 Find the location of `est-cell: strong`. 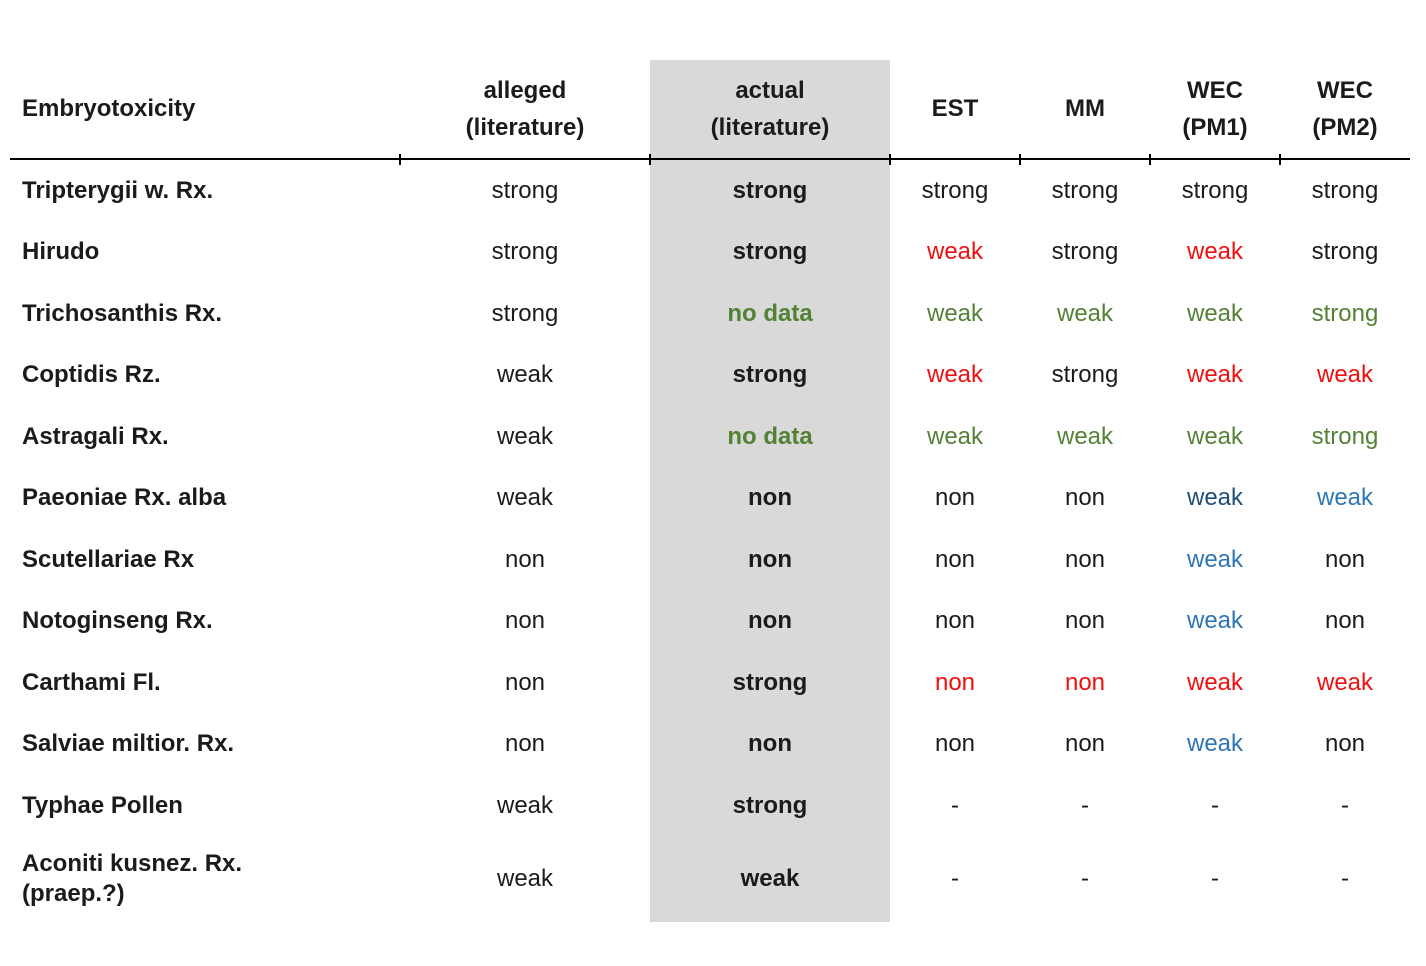

est-cell: strong is located at coordinates (955, 190).